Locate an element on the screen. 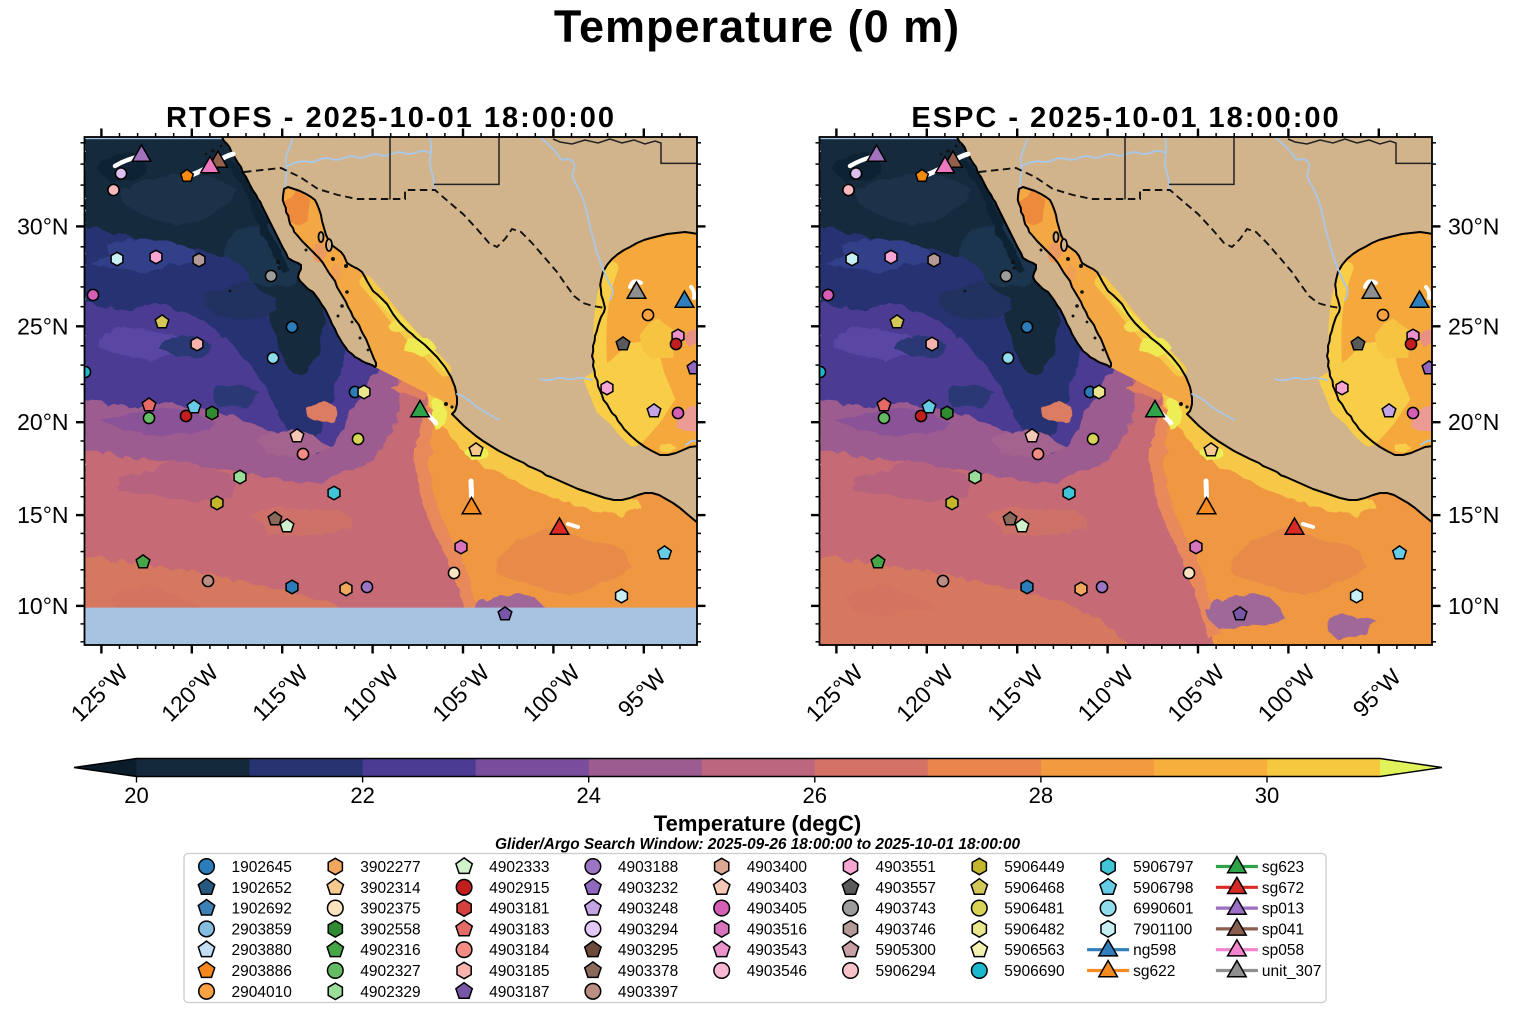 The height and width of the screenshot is (1022, 1515). svg-text: 2903886 is located at coordinates (262, 971).